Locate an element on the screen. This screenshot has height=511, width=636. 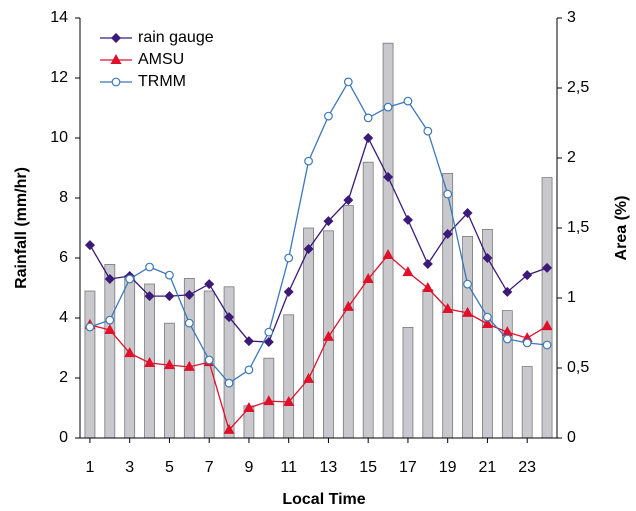
legend-label: AMSU is located at coordinates (161, 59).